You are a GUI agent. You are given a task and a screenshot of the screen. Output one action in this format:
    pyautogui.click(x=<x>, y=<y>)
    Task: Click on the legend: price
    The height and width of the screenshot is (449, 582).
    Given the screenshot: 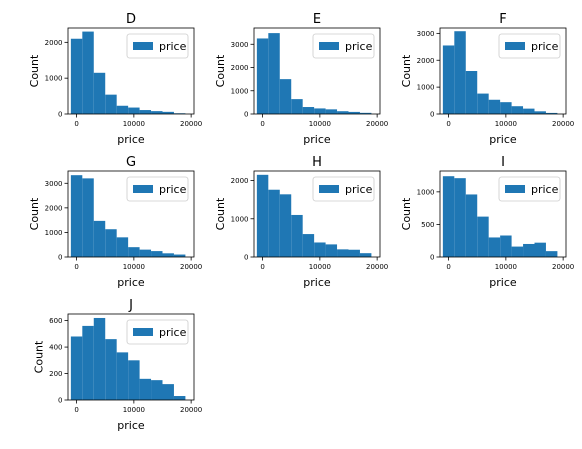 What is the action you would take?
    pyautogui.click(x=157, y=332)
    